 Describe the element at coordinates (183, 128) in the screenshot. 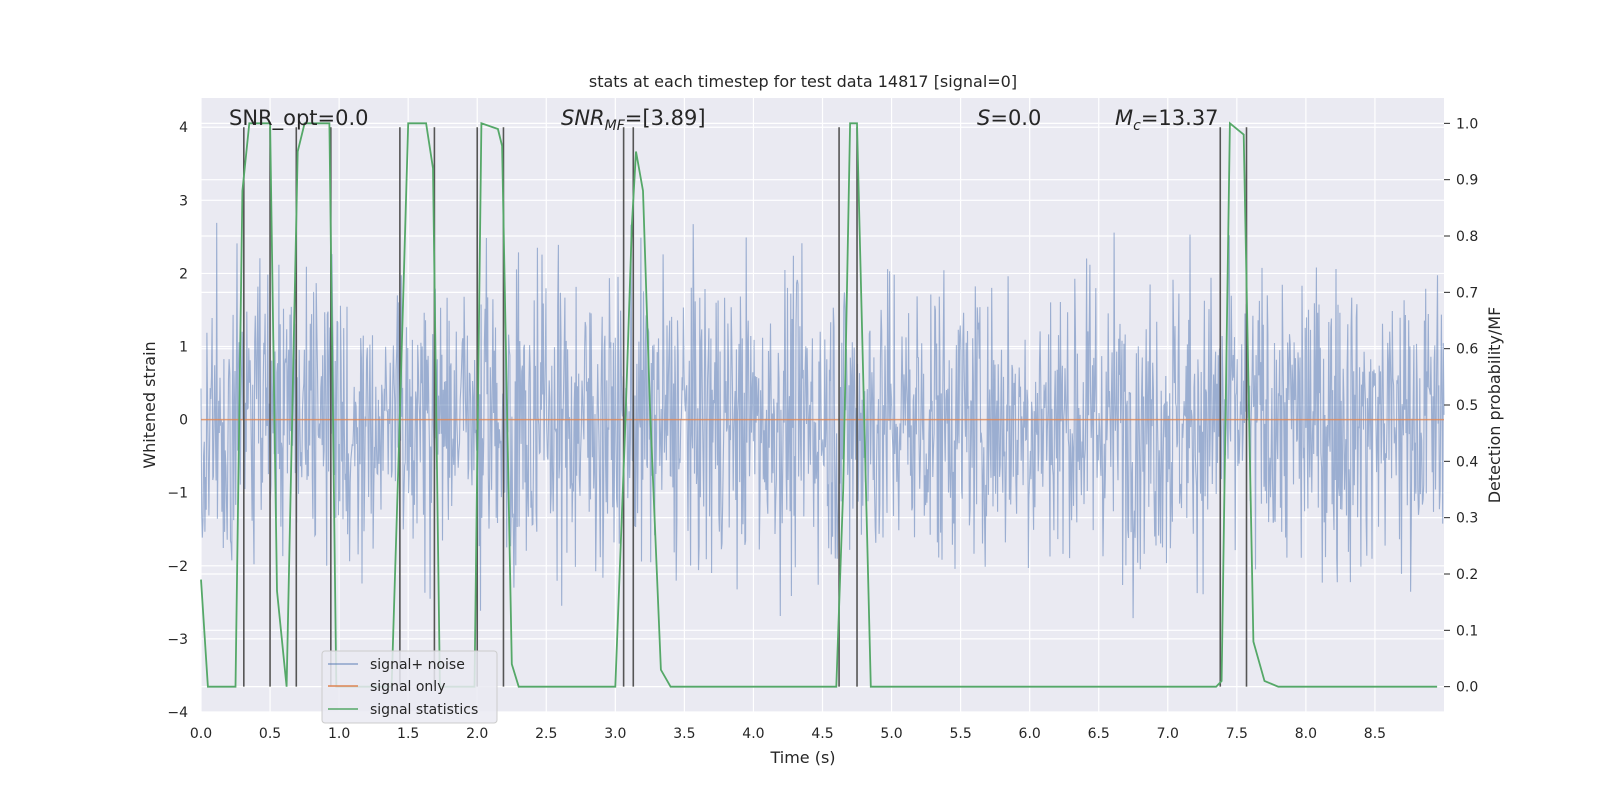

I see `y-tick-label: 4` at that location.